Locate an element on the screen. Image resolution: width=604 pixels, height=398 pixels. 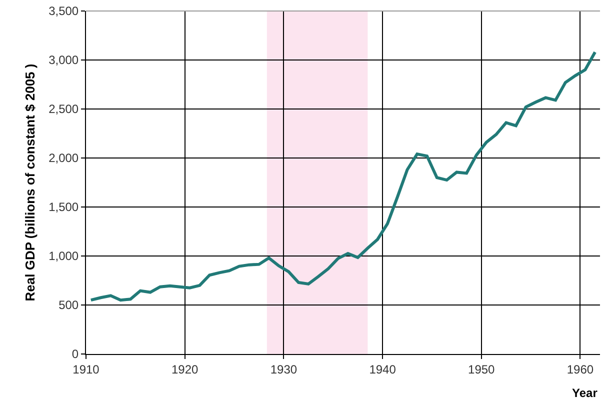
y-tick-label: 1,000 is located at coordinates (63, 256).